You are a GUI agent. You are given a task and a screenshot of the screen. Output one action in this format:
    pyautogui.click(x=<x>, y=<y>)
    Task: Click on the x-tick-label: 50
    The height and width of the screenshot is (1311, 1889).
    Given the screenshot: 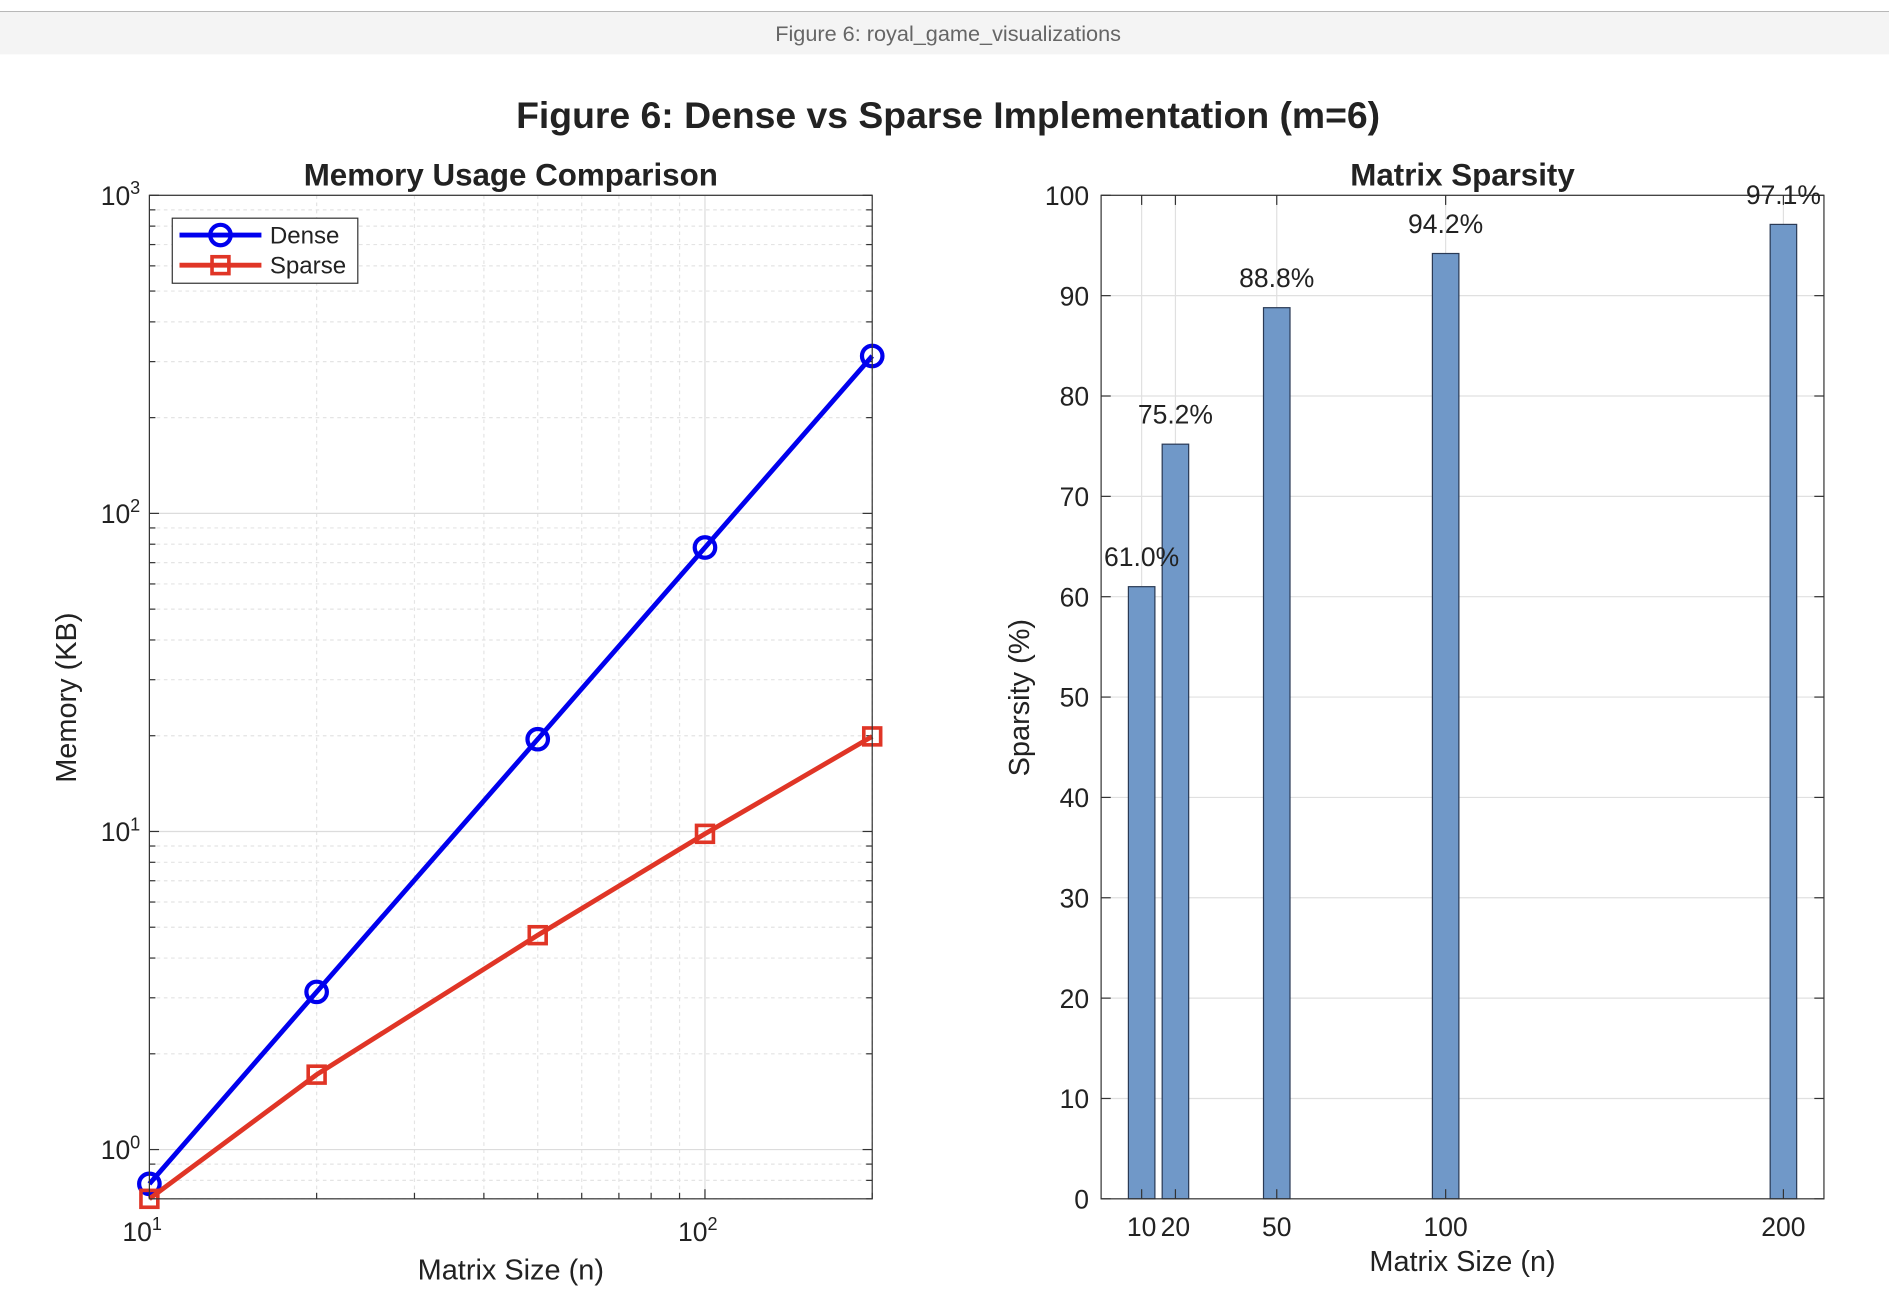 What is the action you would take?
    pyautogui.click(x=1276, y=1227)
    